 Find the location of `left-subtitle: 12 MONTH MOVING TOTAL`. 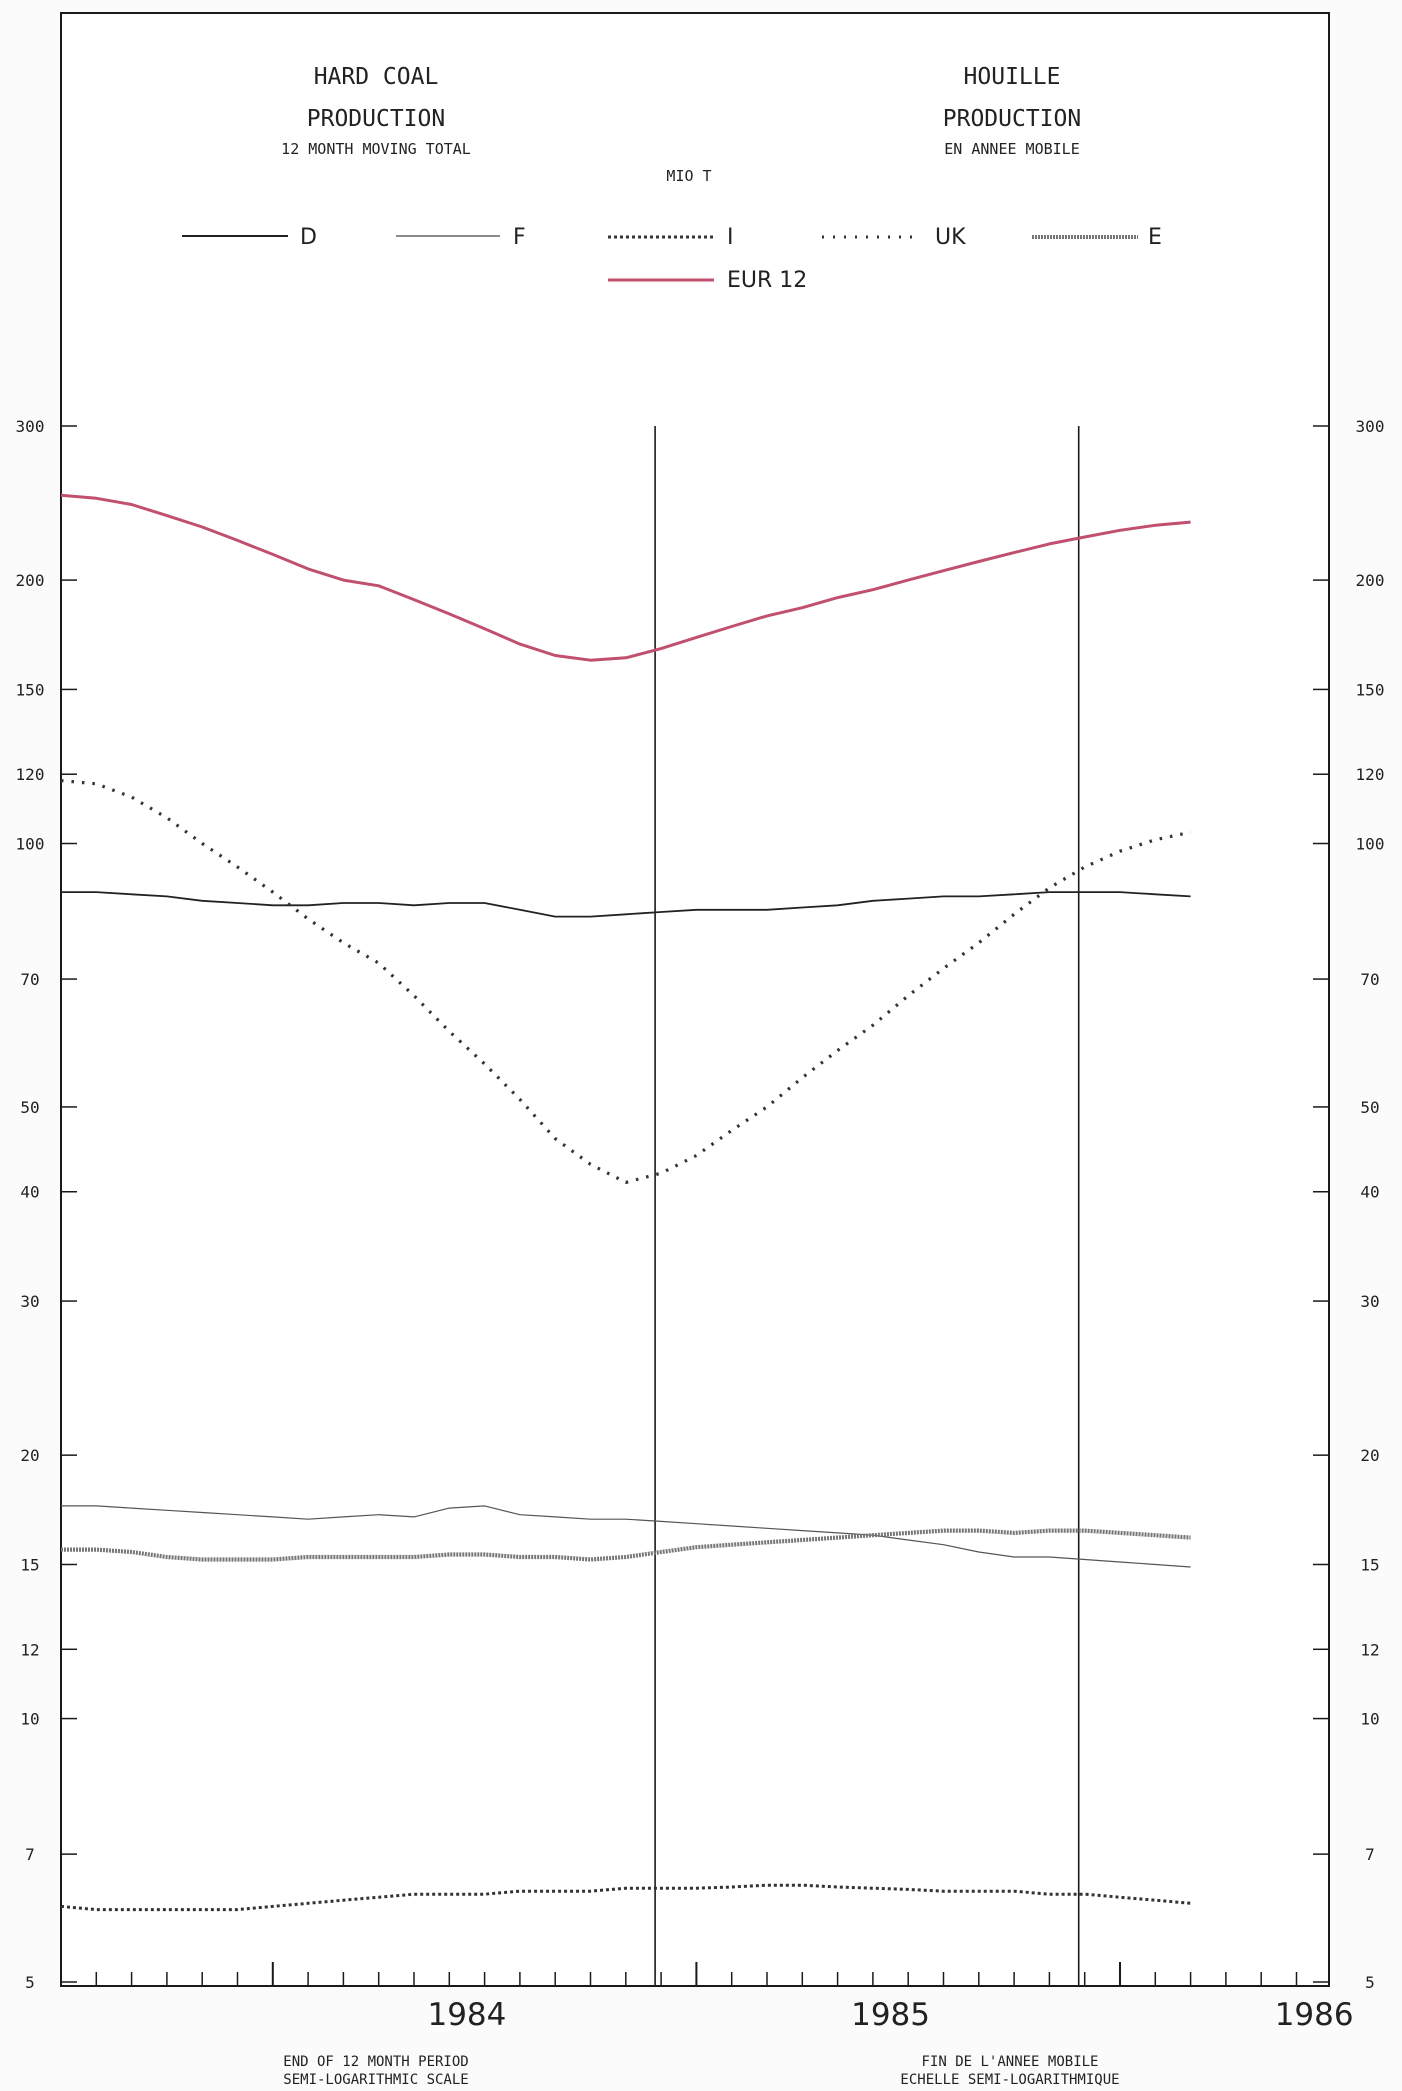

left-subtitle: 12 MONTH MOVING TOTAL is located at coordinates (376, 149).